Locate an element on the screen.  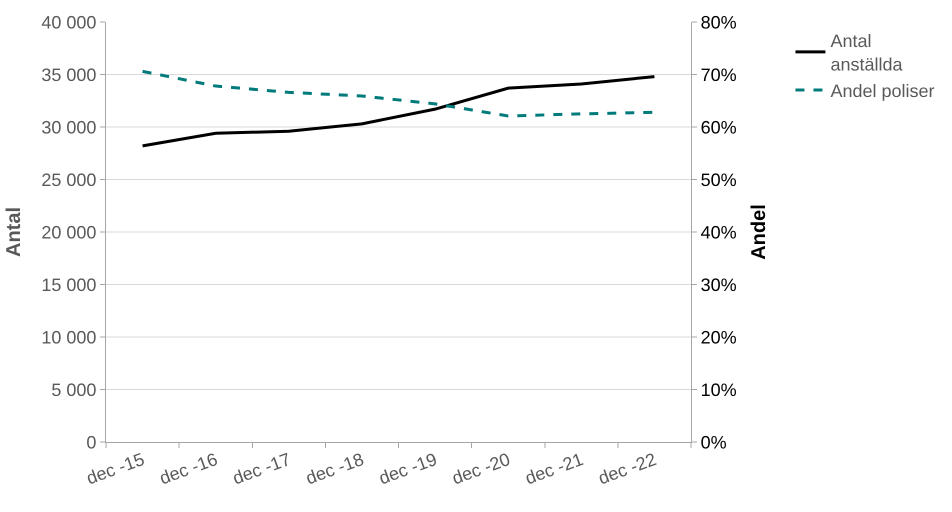
y-tick-label: 5 000 is located at coordinates (73, 390).